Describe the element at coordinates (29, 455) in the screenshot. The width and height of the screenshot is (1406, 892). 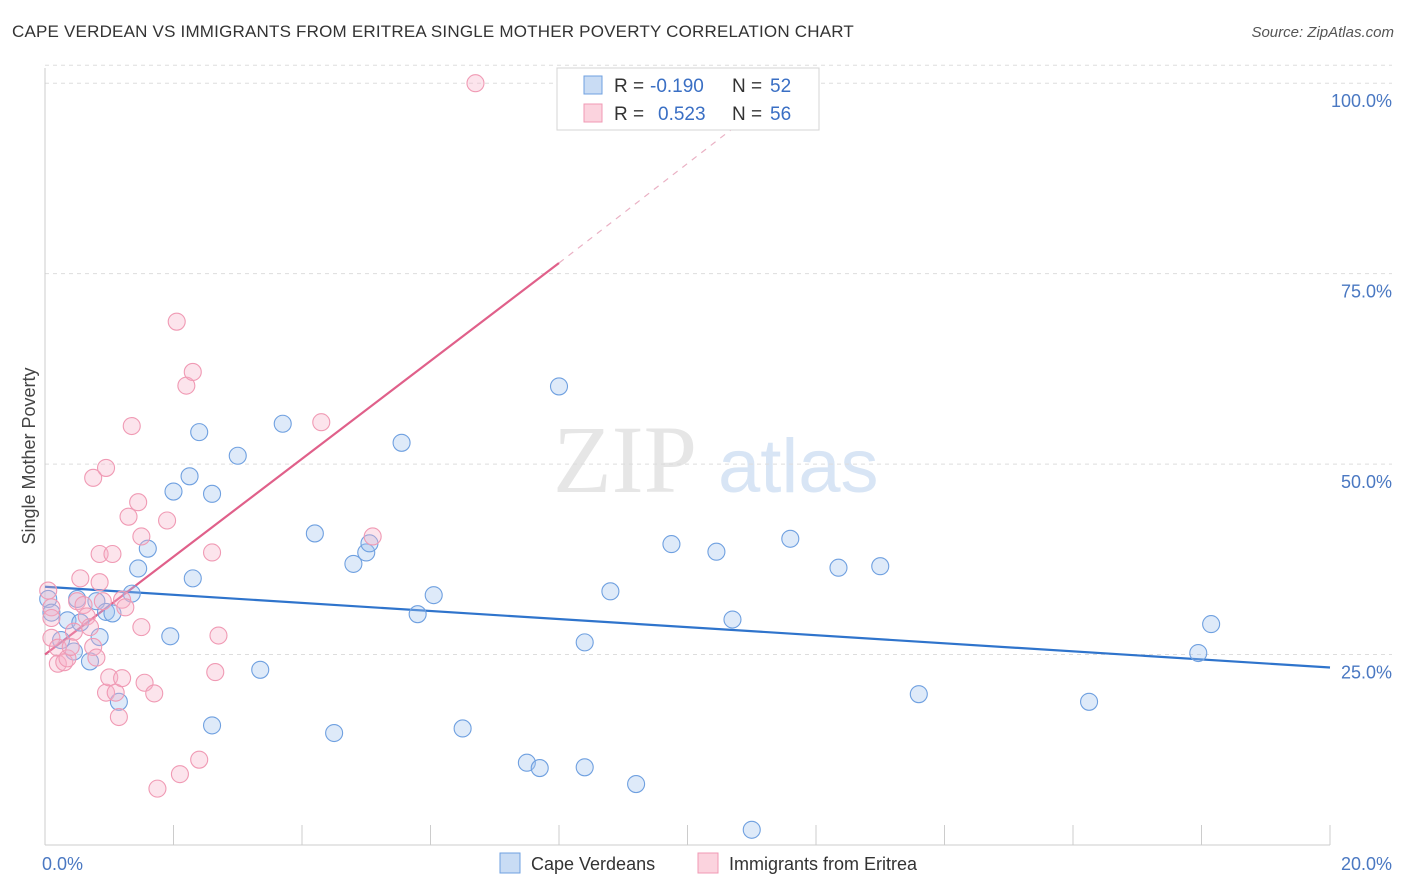
I see `y-axis-label: Single Mother Poverty` at that location.